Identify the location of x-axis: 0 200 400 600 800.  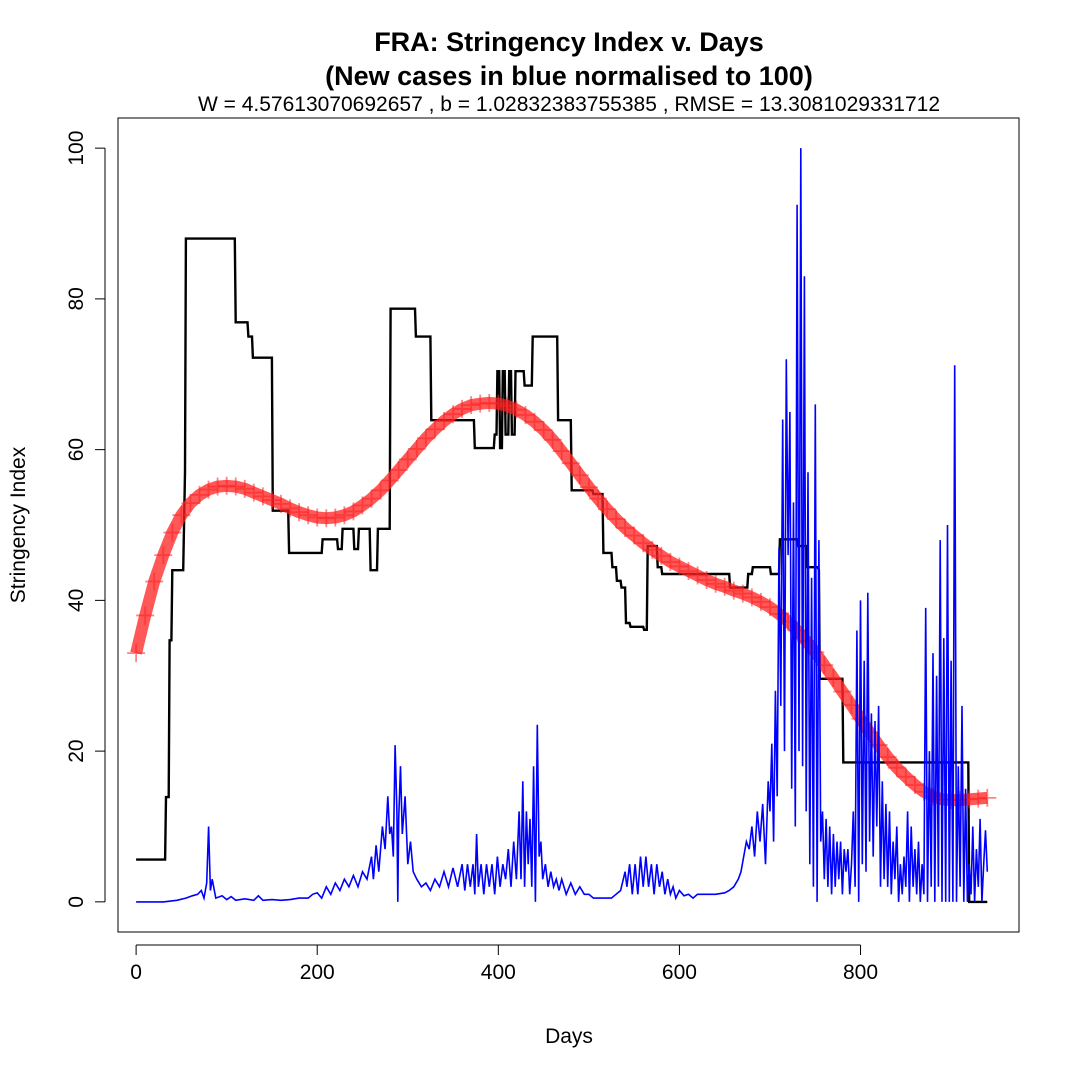
(504, 964).